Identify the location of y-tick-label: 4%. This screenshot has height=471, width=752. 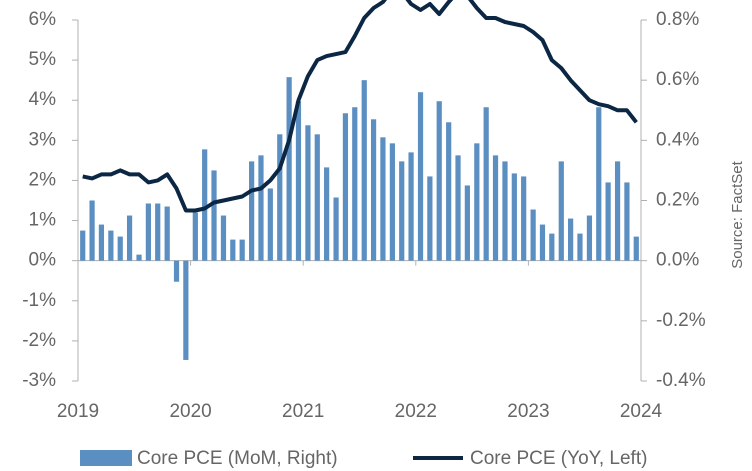
(43, 99).